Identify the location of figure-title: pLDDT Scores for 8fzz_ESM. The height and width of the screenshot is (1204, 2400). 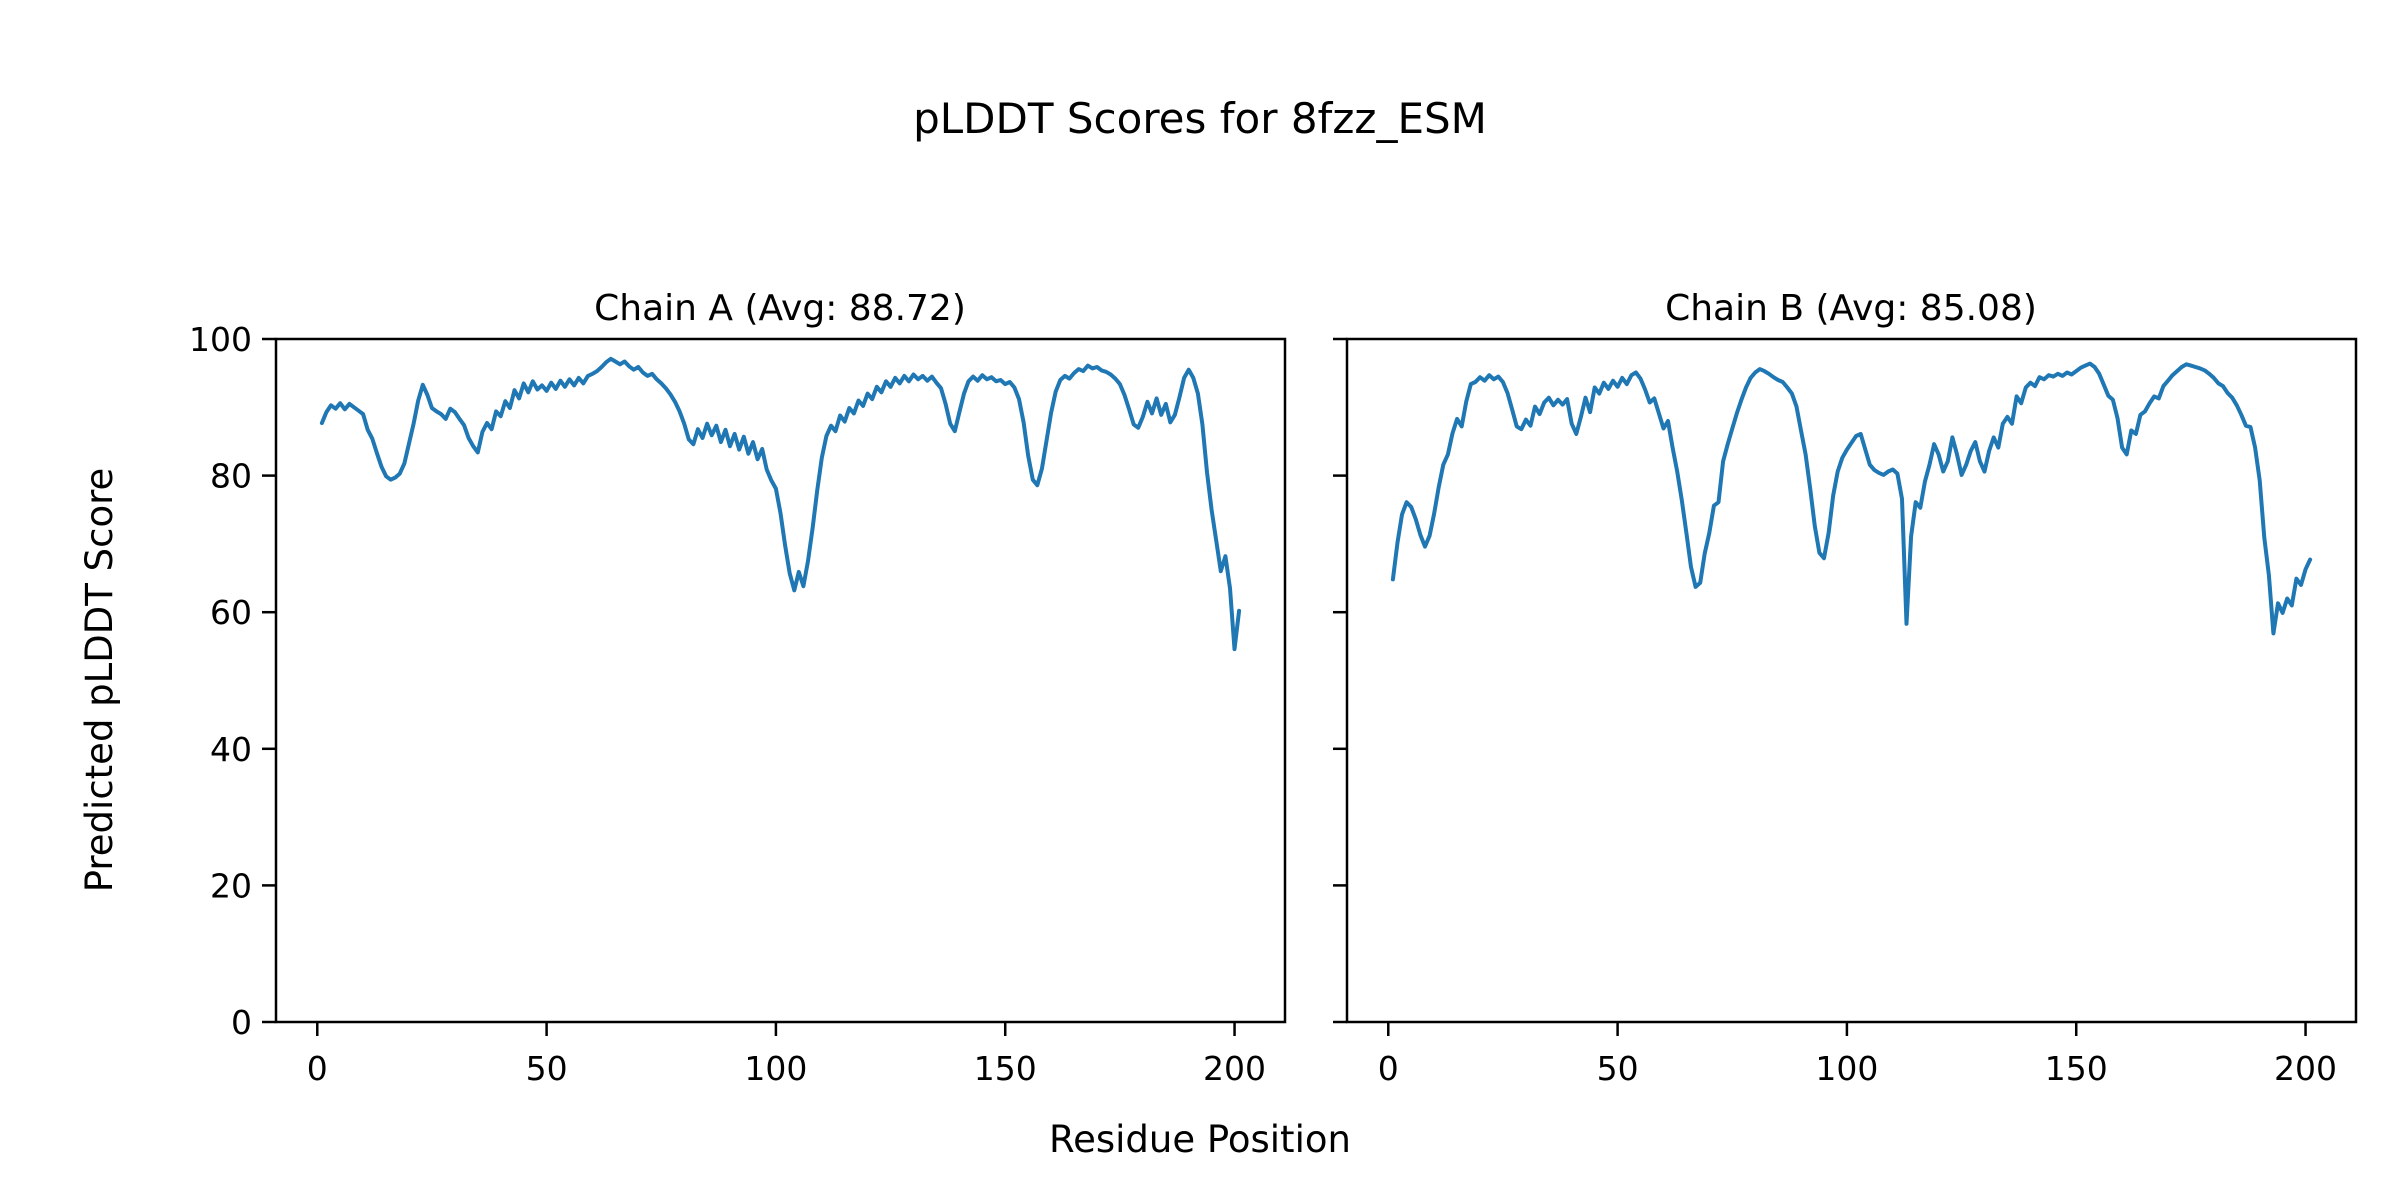
(1200, 118).